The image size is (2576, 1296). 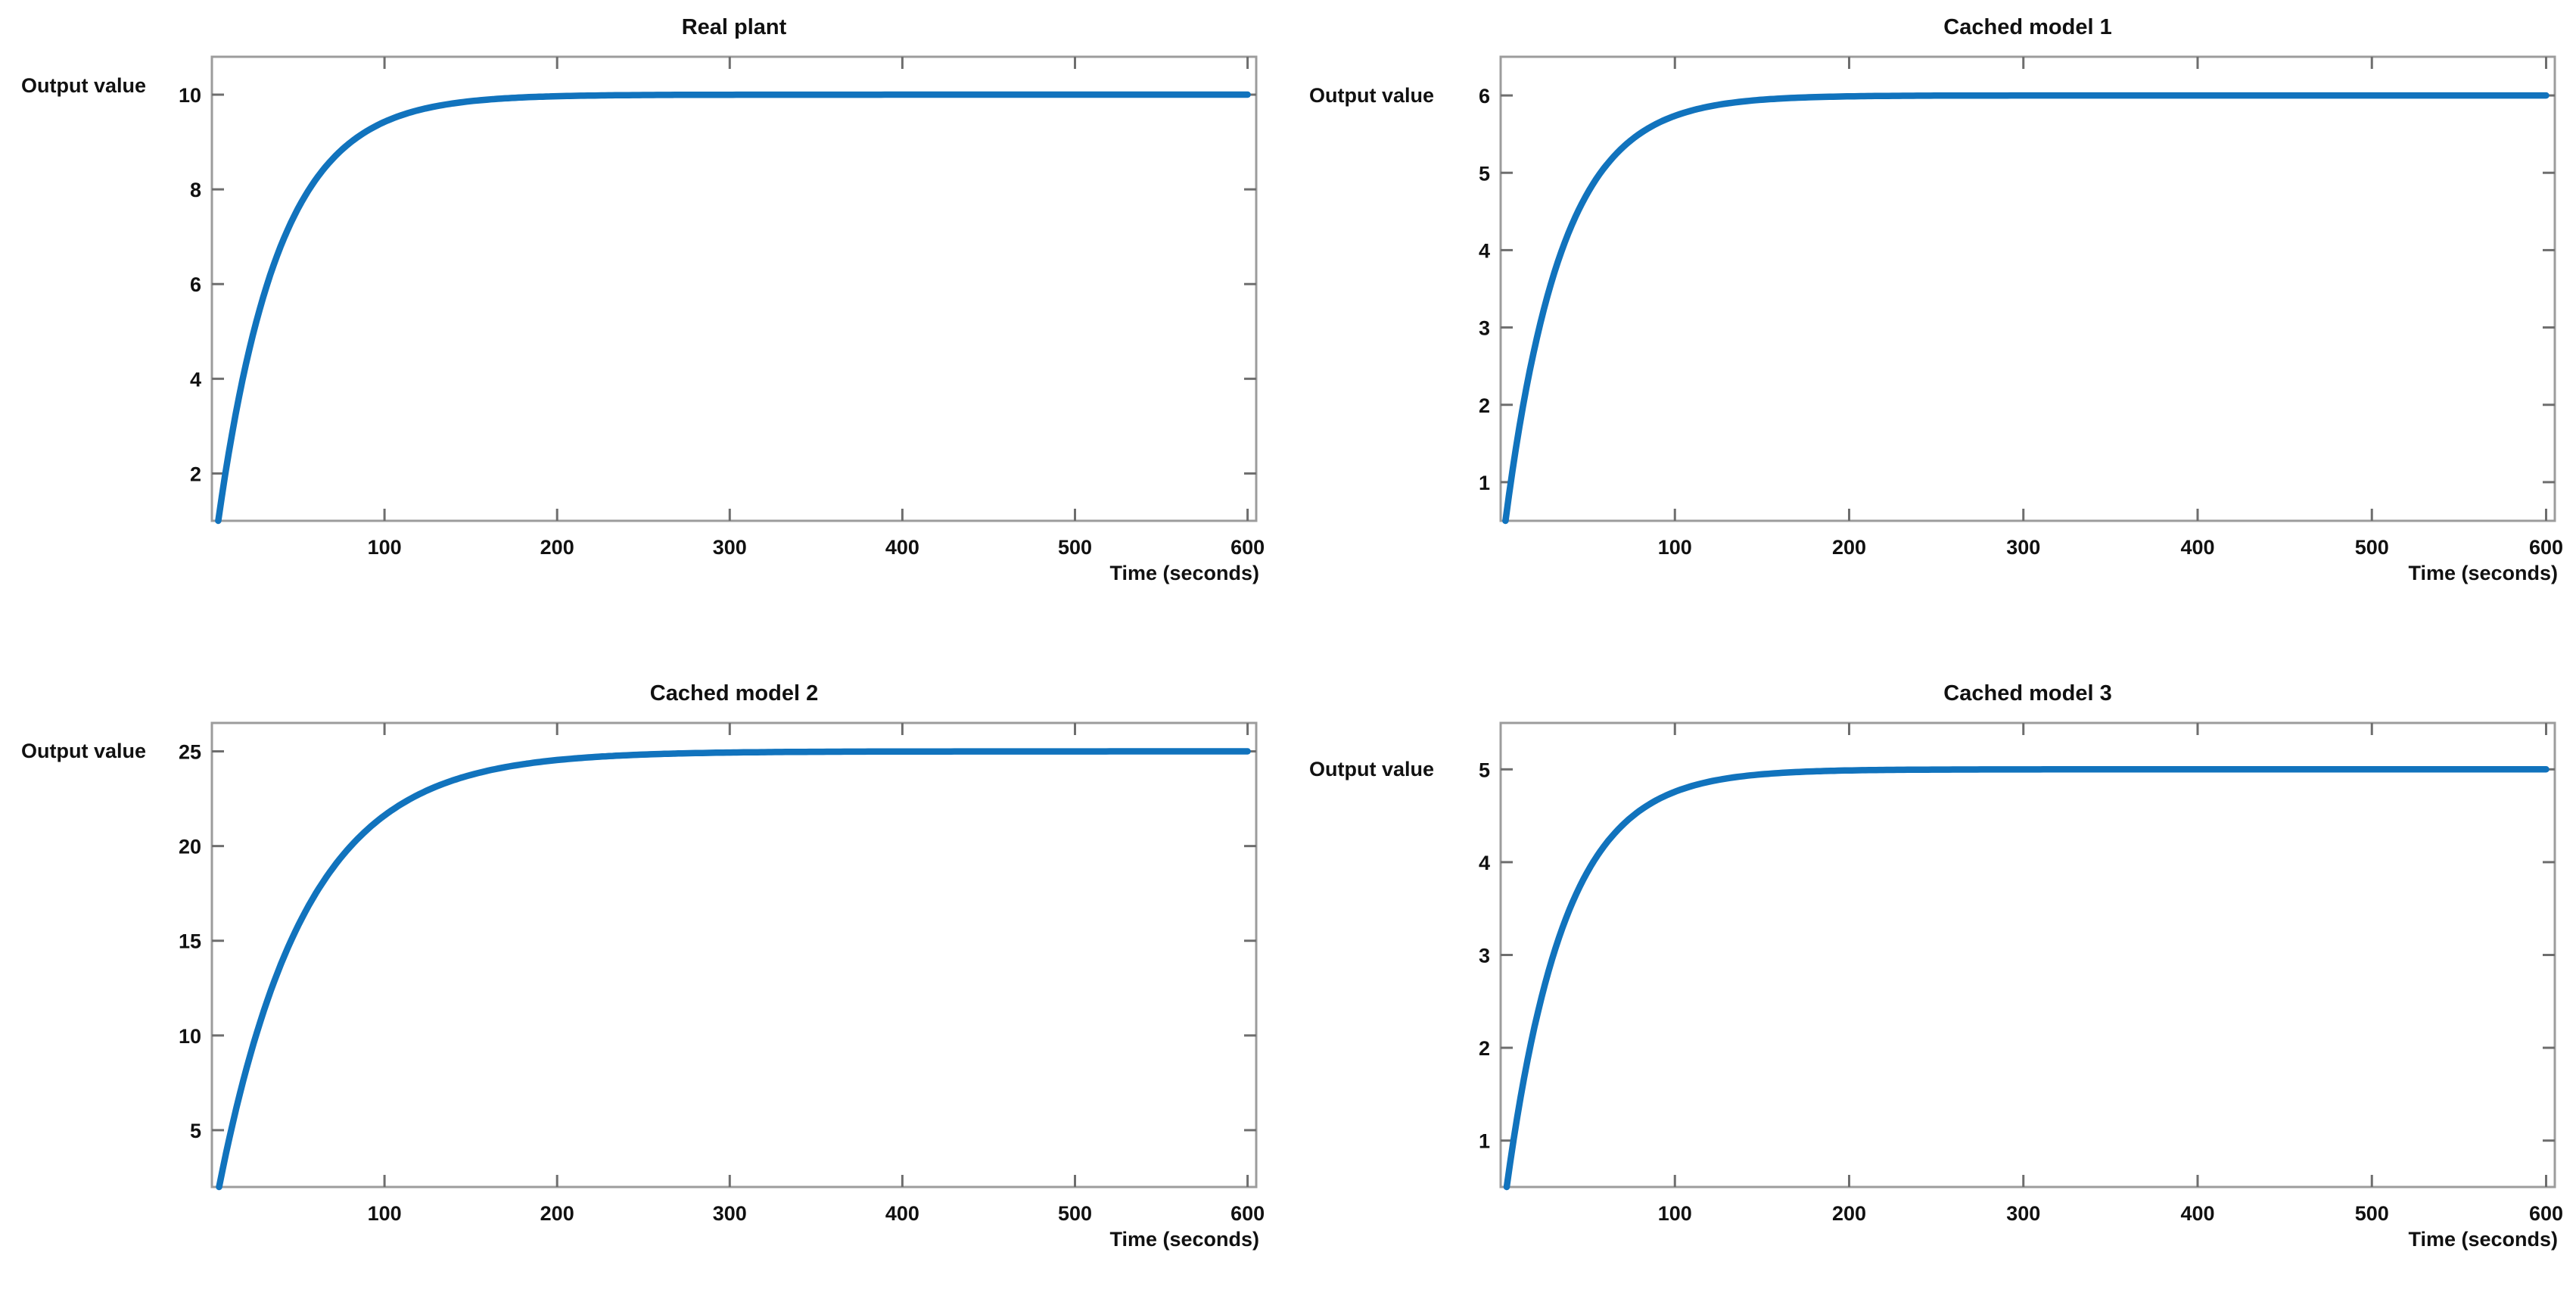 I want to click on plot-title: Cached model 3, so click(x=2027, y=693).